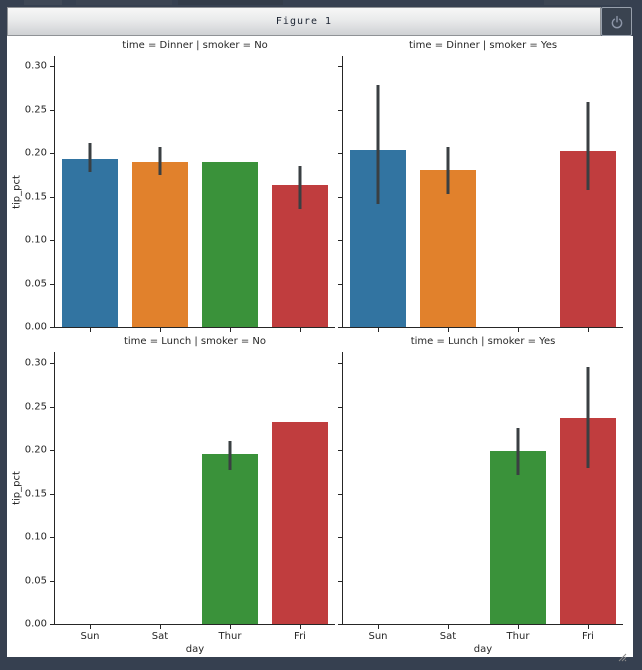 The height and width of the screenshot is (670, 642). I want to click on facet-title: time = Dinner | smoker = Yes, so click(483, 45).